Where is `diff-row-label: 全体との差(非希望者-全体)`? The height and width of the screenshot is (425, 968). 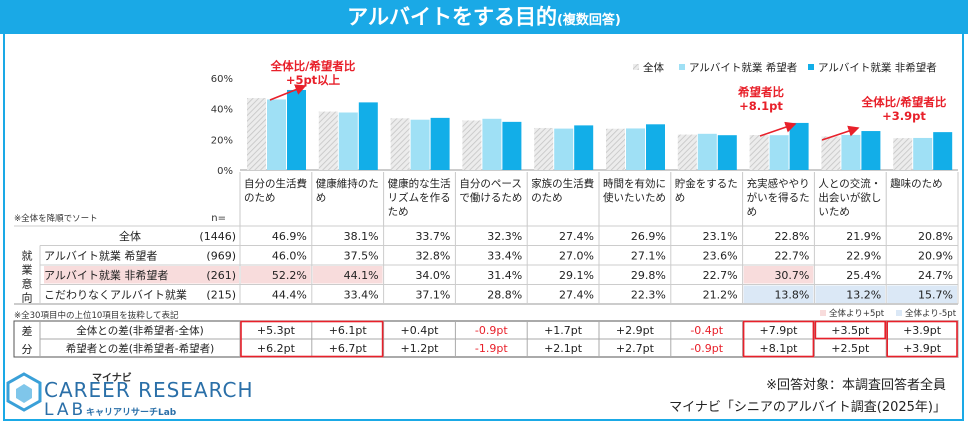 diff-row-label: 全体との差(非希望者-全体) is located at coordinates (139, 330).